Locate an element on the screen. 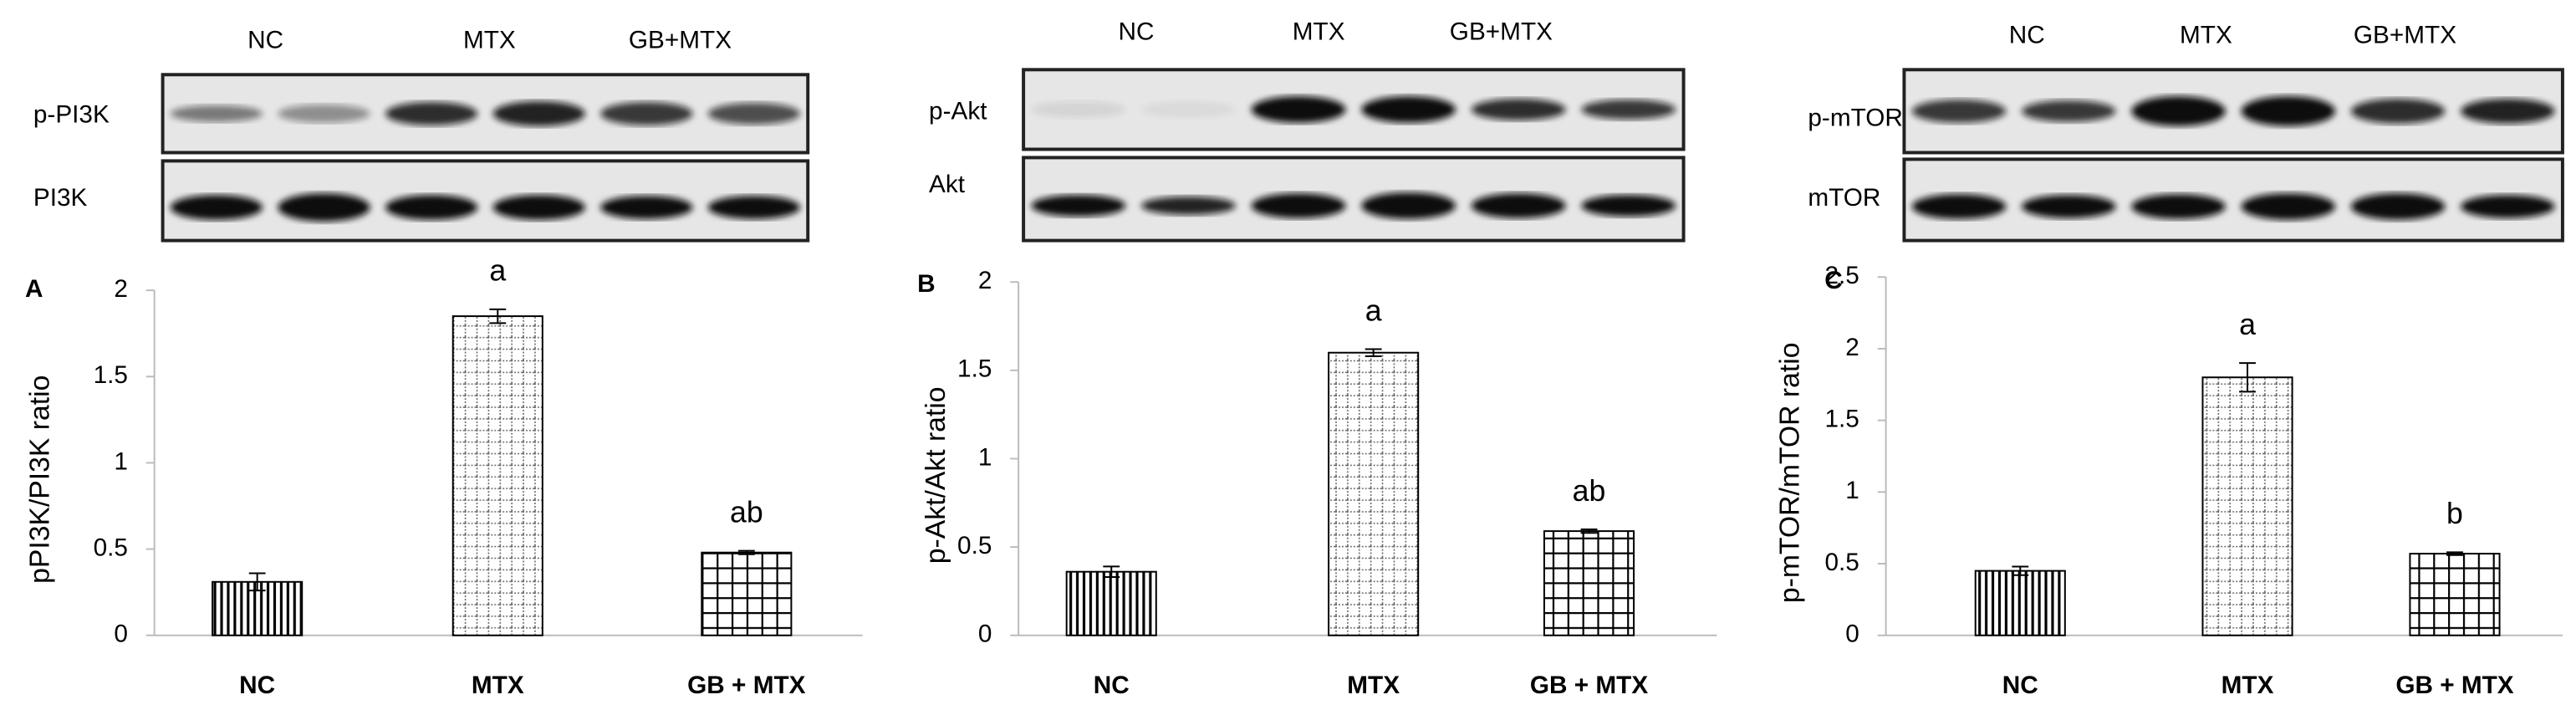 This screenshot has width=2576, height=710. y-axis-label: p-Akt/Akt ratio is located at coordinates (936, 475).